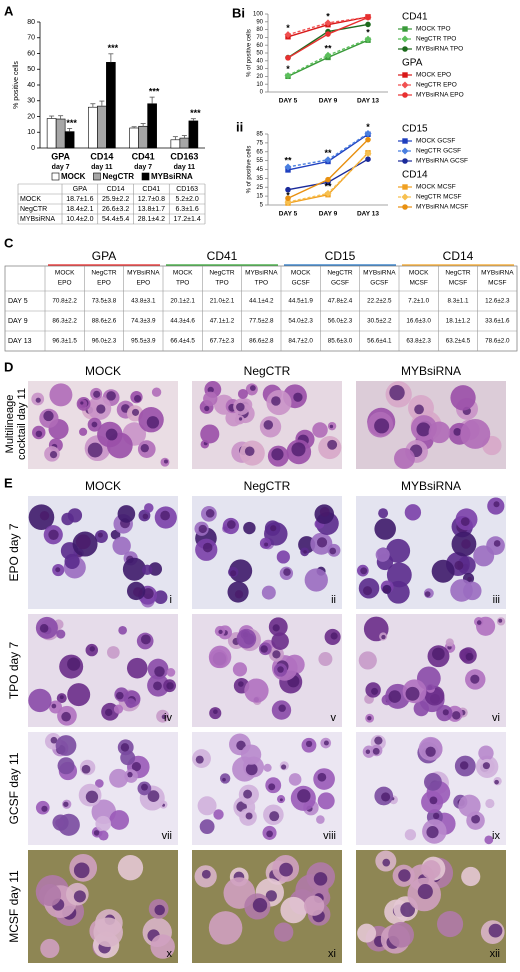 The width and height of the screenshot is (520, 972). I want to click on image-index: ix, so click(496, 836).